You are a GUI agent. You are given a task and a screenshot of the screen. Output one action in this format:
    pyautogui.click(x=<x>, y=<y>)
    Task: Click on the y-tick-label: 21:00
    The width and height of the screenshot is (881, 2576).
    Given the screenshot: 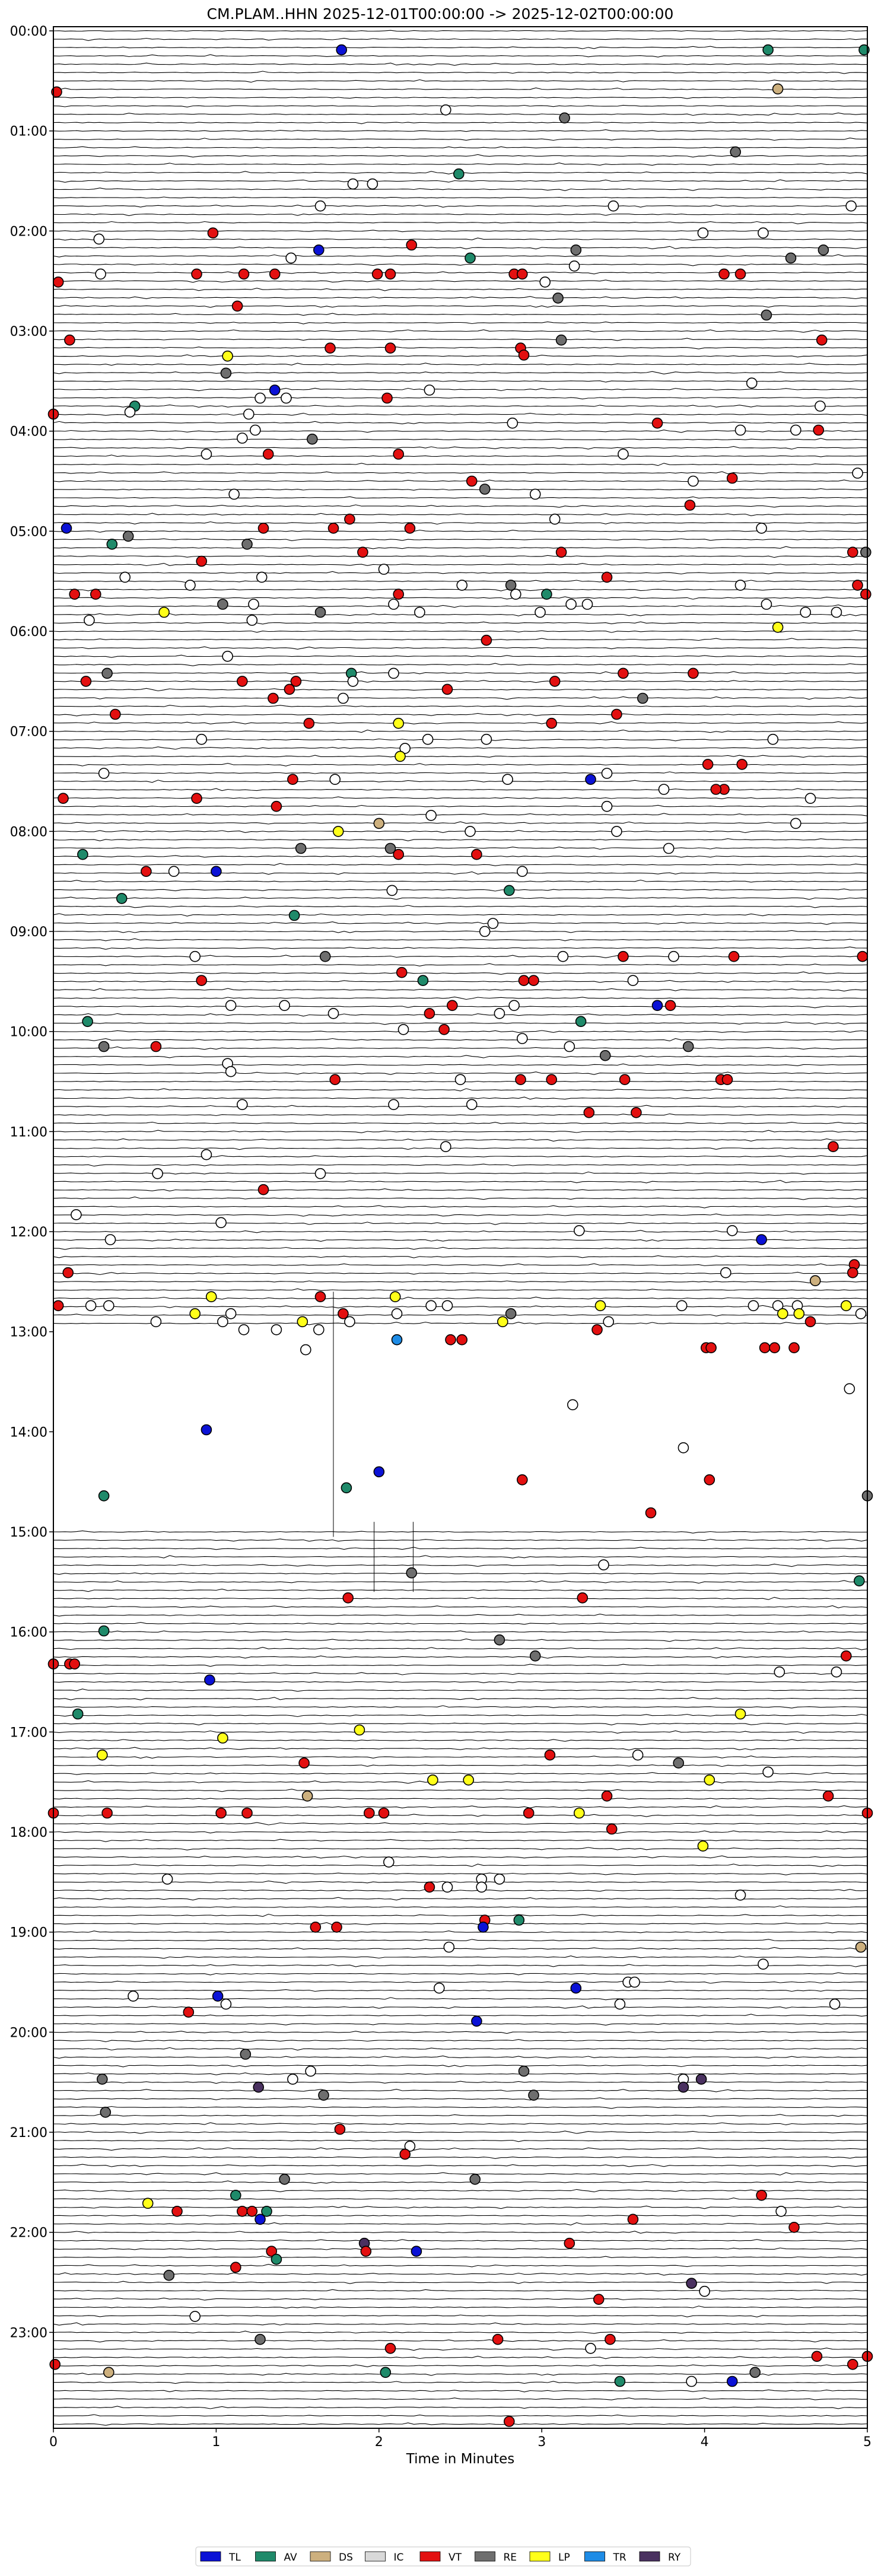 What is the action you would take?
    pyautogui.click(x=28, y=2133)
    